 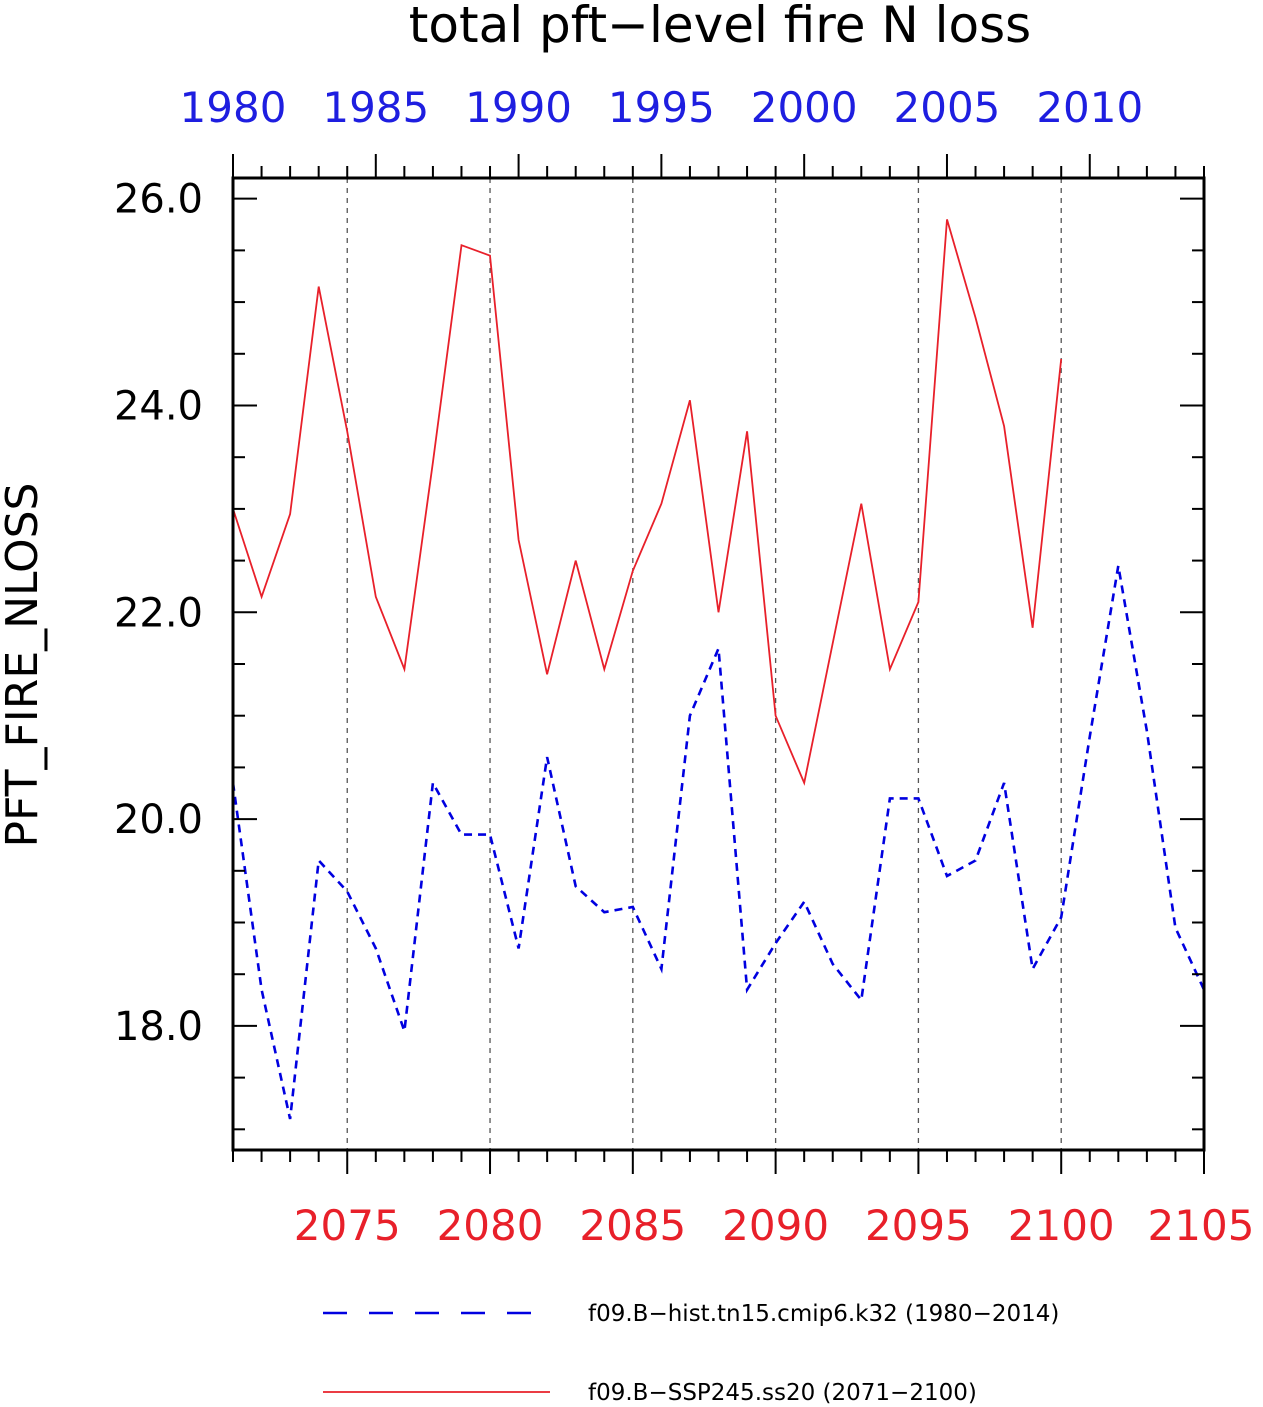 I want to click on top-x-tick-label: 2000, so click(x=804, y=107).